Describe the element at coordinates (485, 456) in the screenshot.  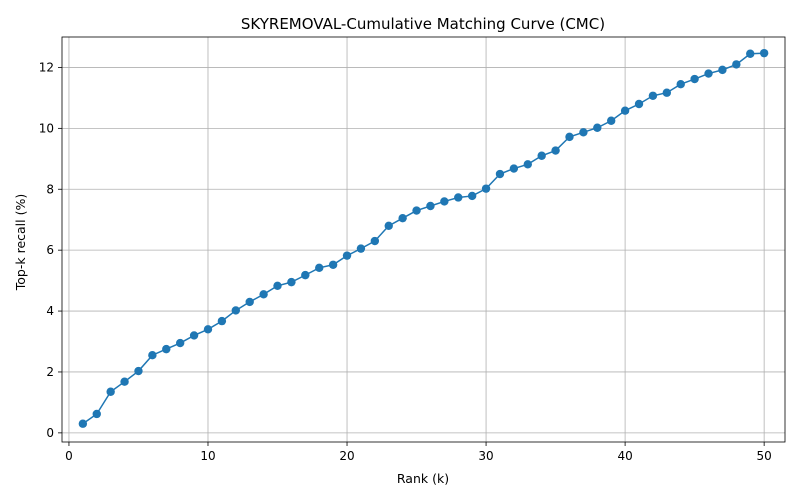
I see `x-tick-label: 30` at that location.